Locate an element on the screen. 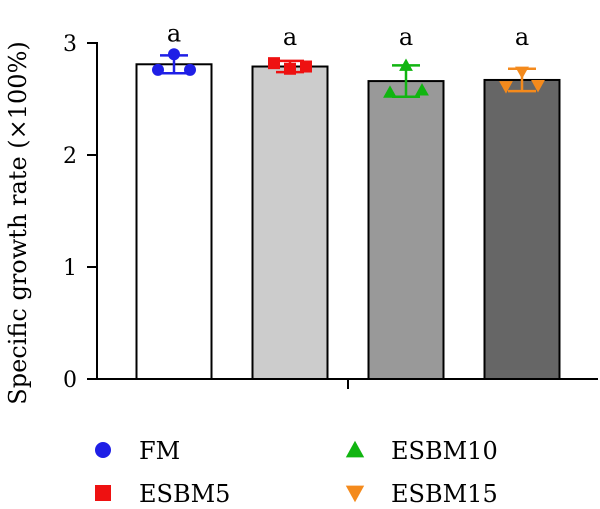 The width and height of the screenshot is (600, 509). legend-marker-esbm10 is located at coordinates (355, 449).